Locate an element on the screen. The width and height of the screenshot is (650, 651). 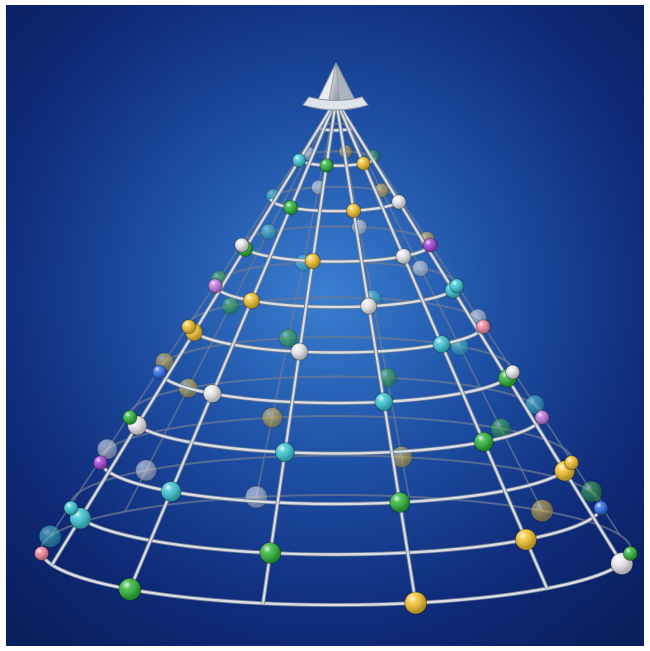
topper-gem-crown is located at coordinates (335, 103).